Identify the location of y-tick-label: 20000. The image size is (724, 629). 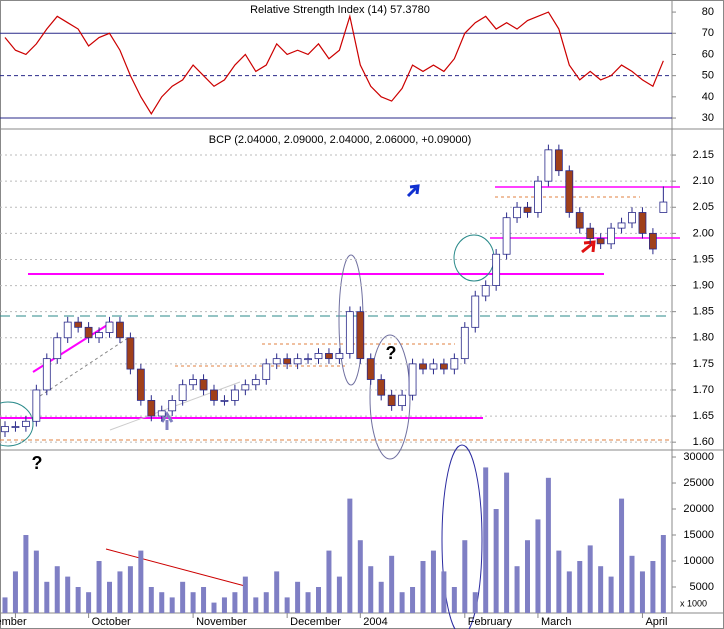
(698, 509).